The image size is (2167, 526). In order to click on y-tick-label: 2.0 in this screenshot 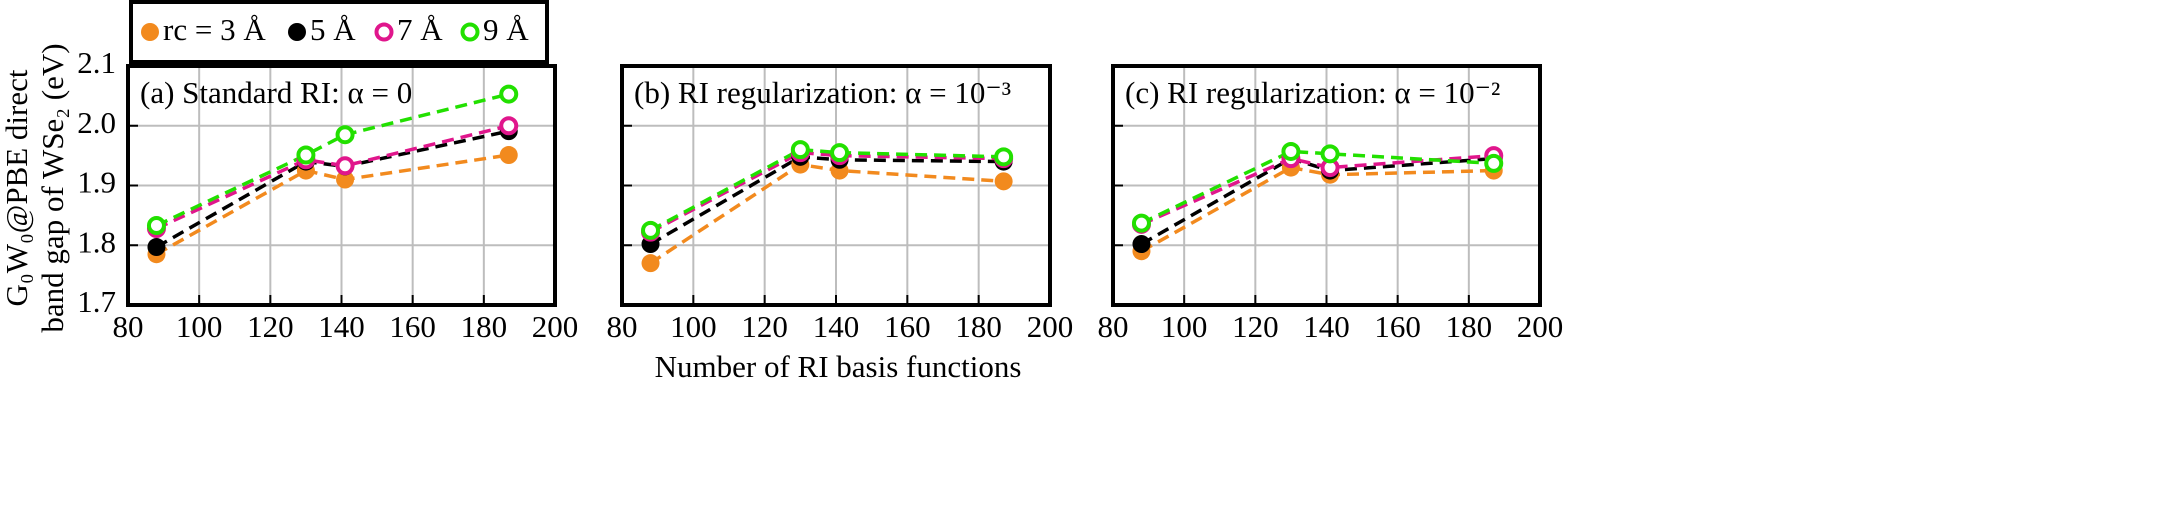, I will do `click(96, 122)`.